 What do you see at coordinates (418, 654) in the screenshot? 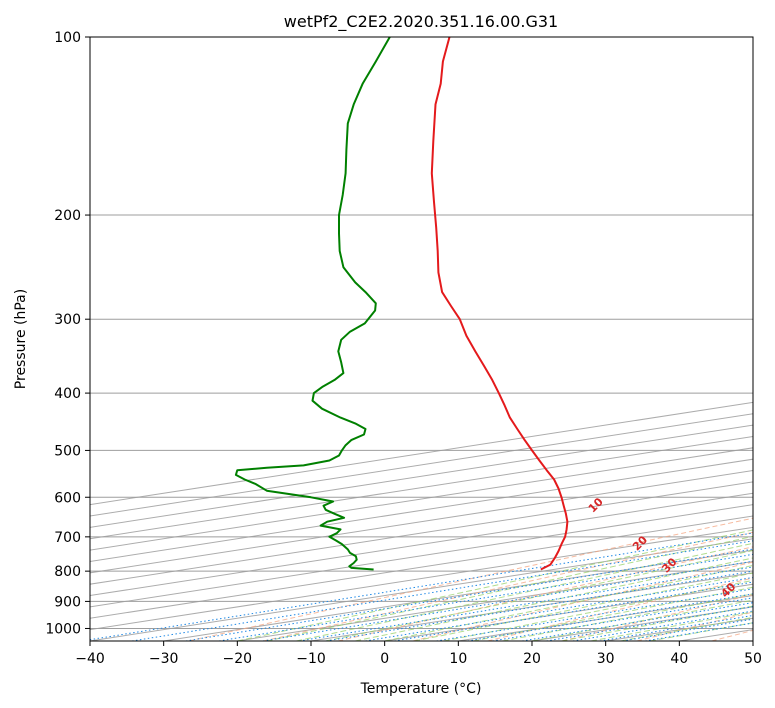
I see `x-axis: −40 −30 −20 −10 0 10 20 30 40 50` at bounding box center [418, 654].